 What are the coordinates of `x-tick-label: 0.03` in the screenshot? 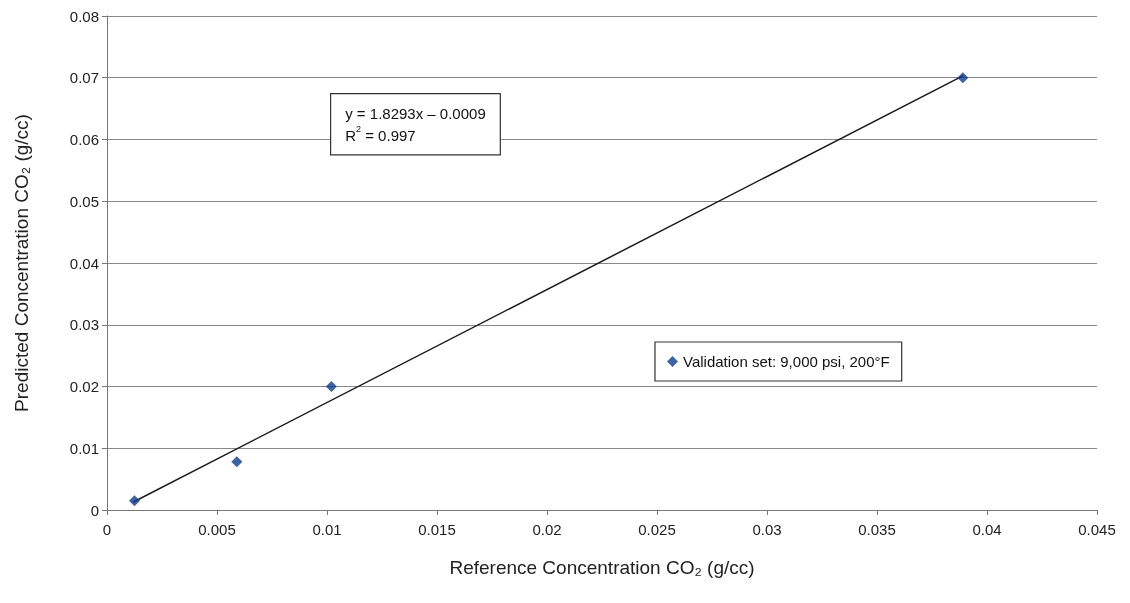 It's located at (767, 529).